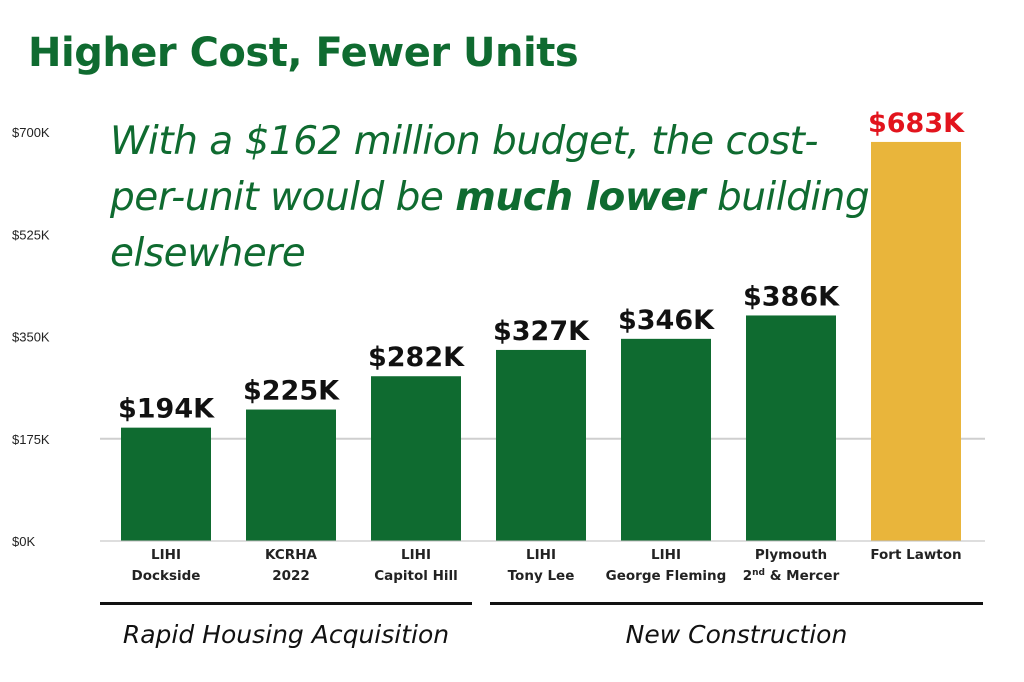  What do you see at coordinates (580, 197) in the screenshot?
I see `subtitle-emphasis: much lower` at bounding box center [580, 197].